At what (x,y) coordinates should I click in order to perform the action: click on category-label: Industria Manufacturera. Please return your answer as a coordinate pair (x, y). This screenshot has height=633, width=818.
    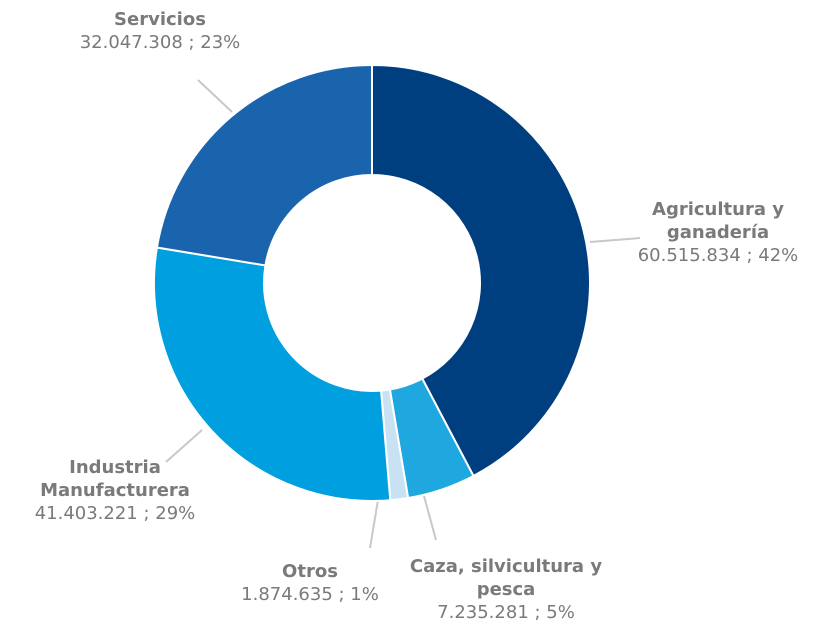
    Looking at the image, I should click on (115, 479).